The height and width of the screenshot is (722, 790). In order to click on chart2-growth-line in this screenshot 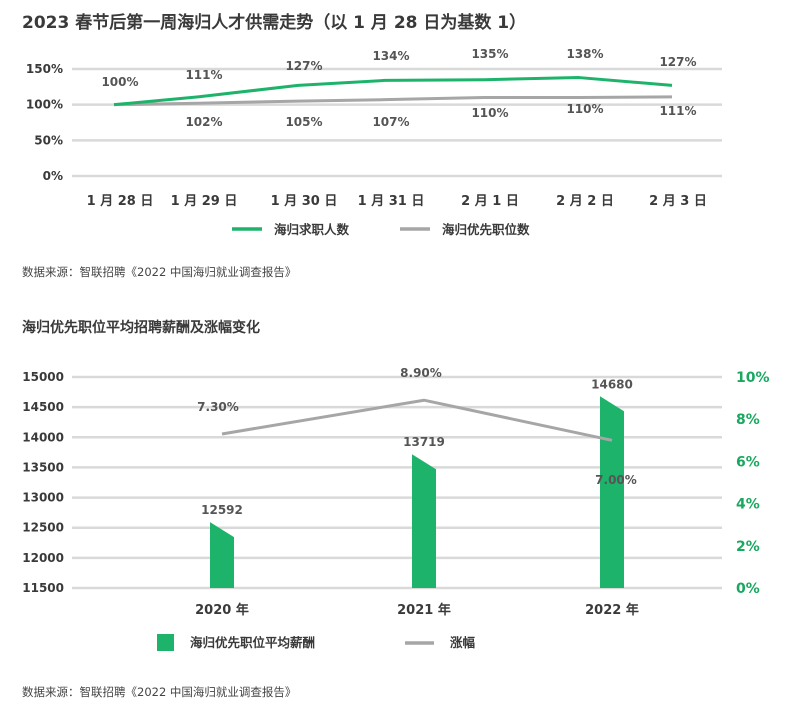, I will do `click(417, 420)`.